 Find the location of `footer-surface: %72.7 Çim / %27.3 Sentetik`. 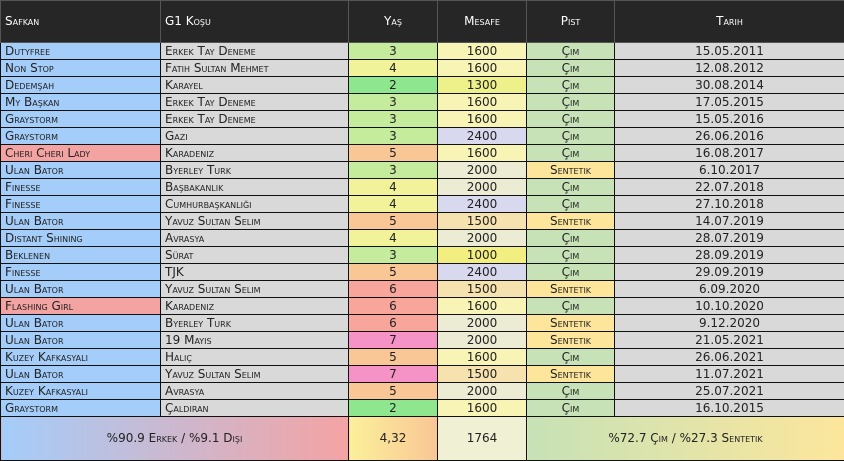

footer-surface: %72.7 Çim / %27.3 Sentetik is located at coordinates (685, 438).